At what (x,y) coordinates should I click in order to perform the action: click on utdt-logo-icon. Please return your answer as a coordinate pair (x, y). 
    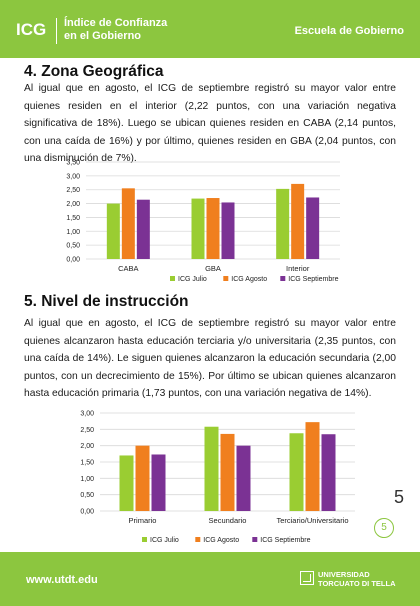
    Looking at the image, I should click on (307, 578).